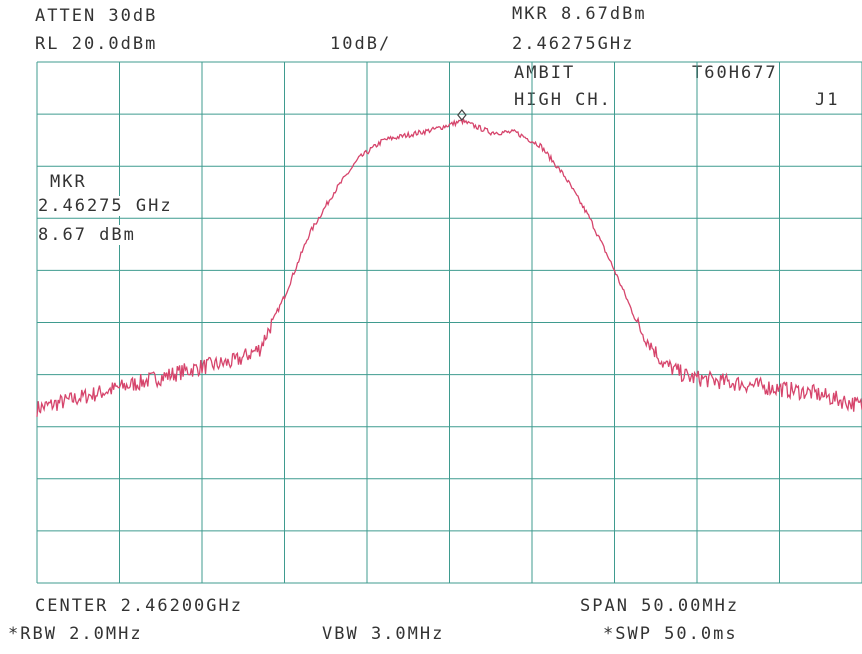  I want to click on scale-label: 10dB/, so click(361, 44).